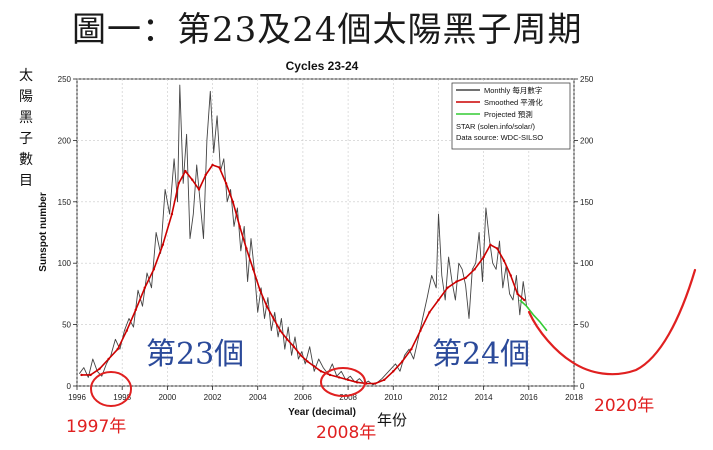 Image resolution: width=713 pixels, height=450 pixels. Describe the element at coordinates (624, 406) in the screenshot. I see `year-2020-annotation: 2020年` at that location.